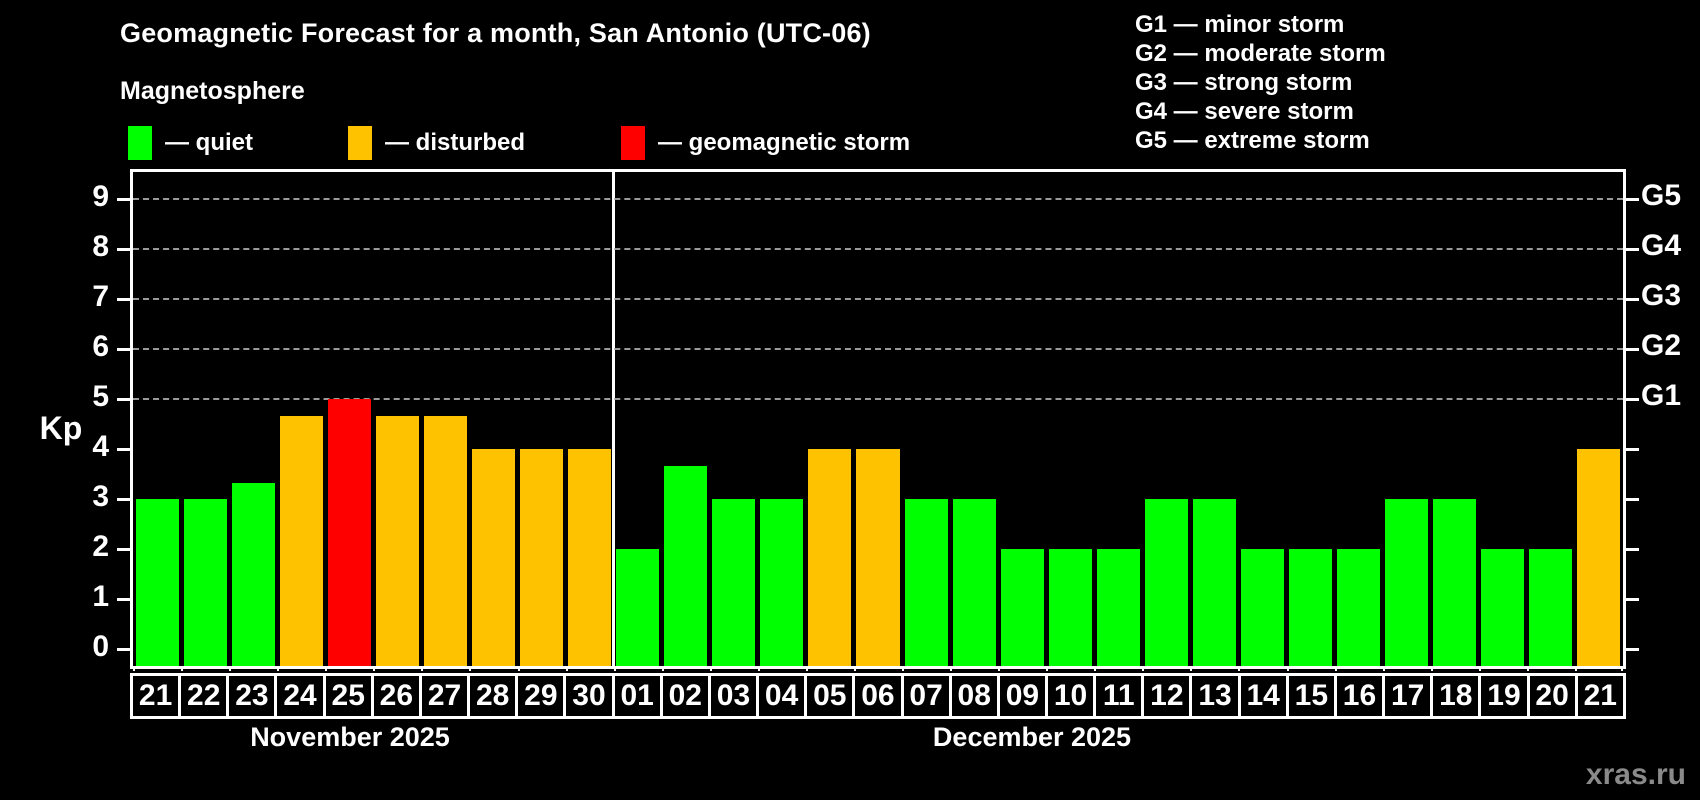  I want to click on storm-color-swatch-icon, so click(633, 143).